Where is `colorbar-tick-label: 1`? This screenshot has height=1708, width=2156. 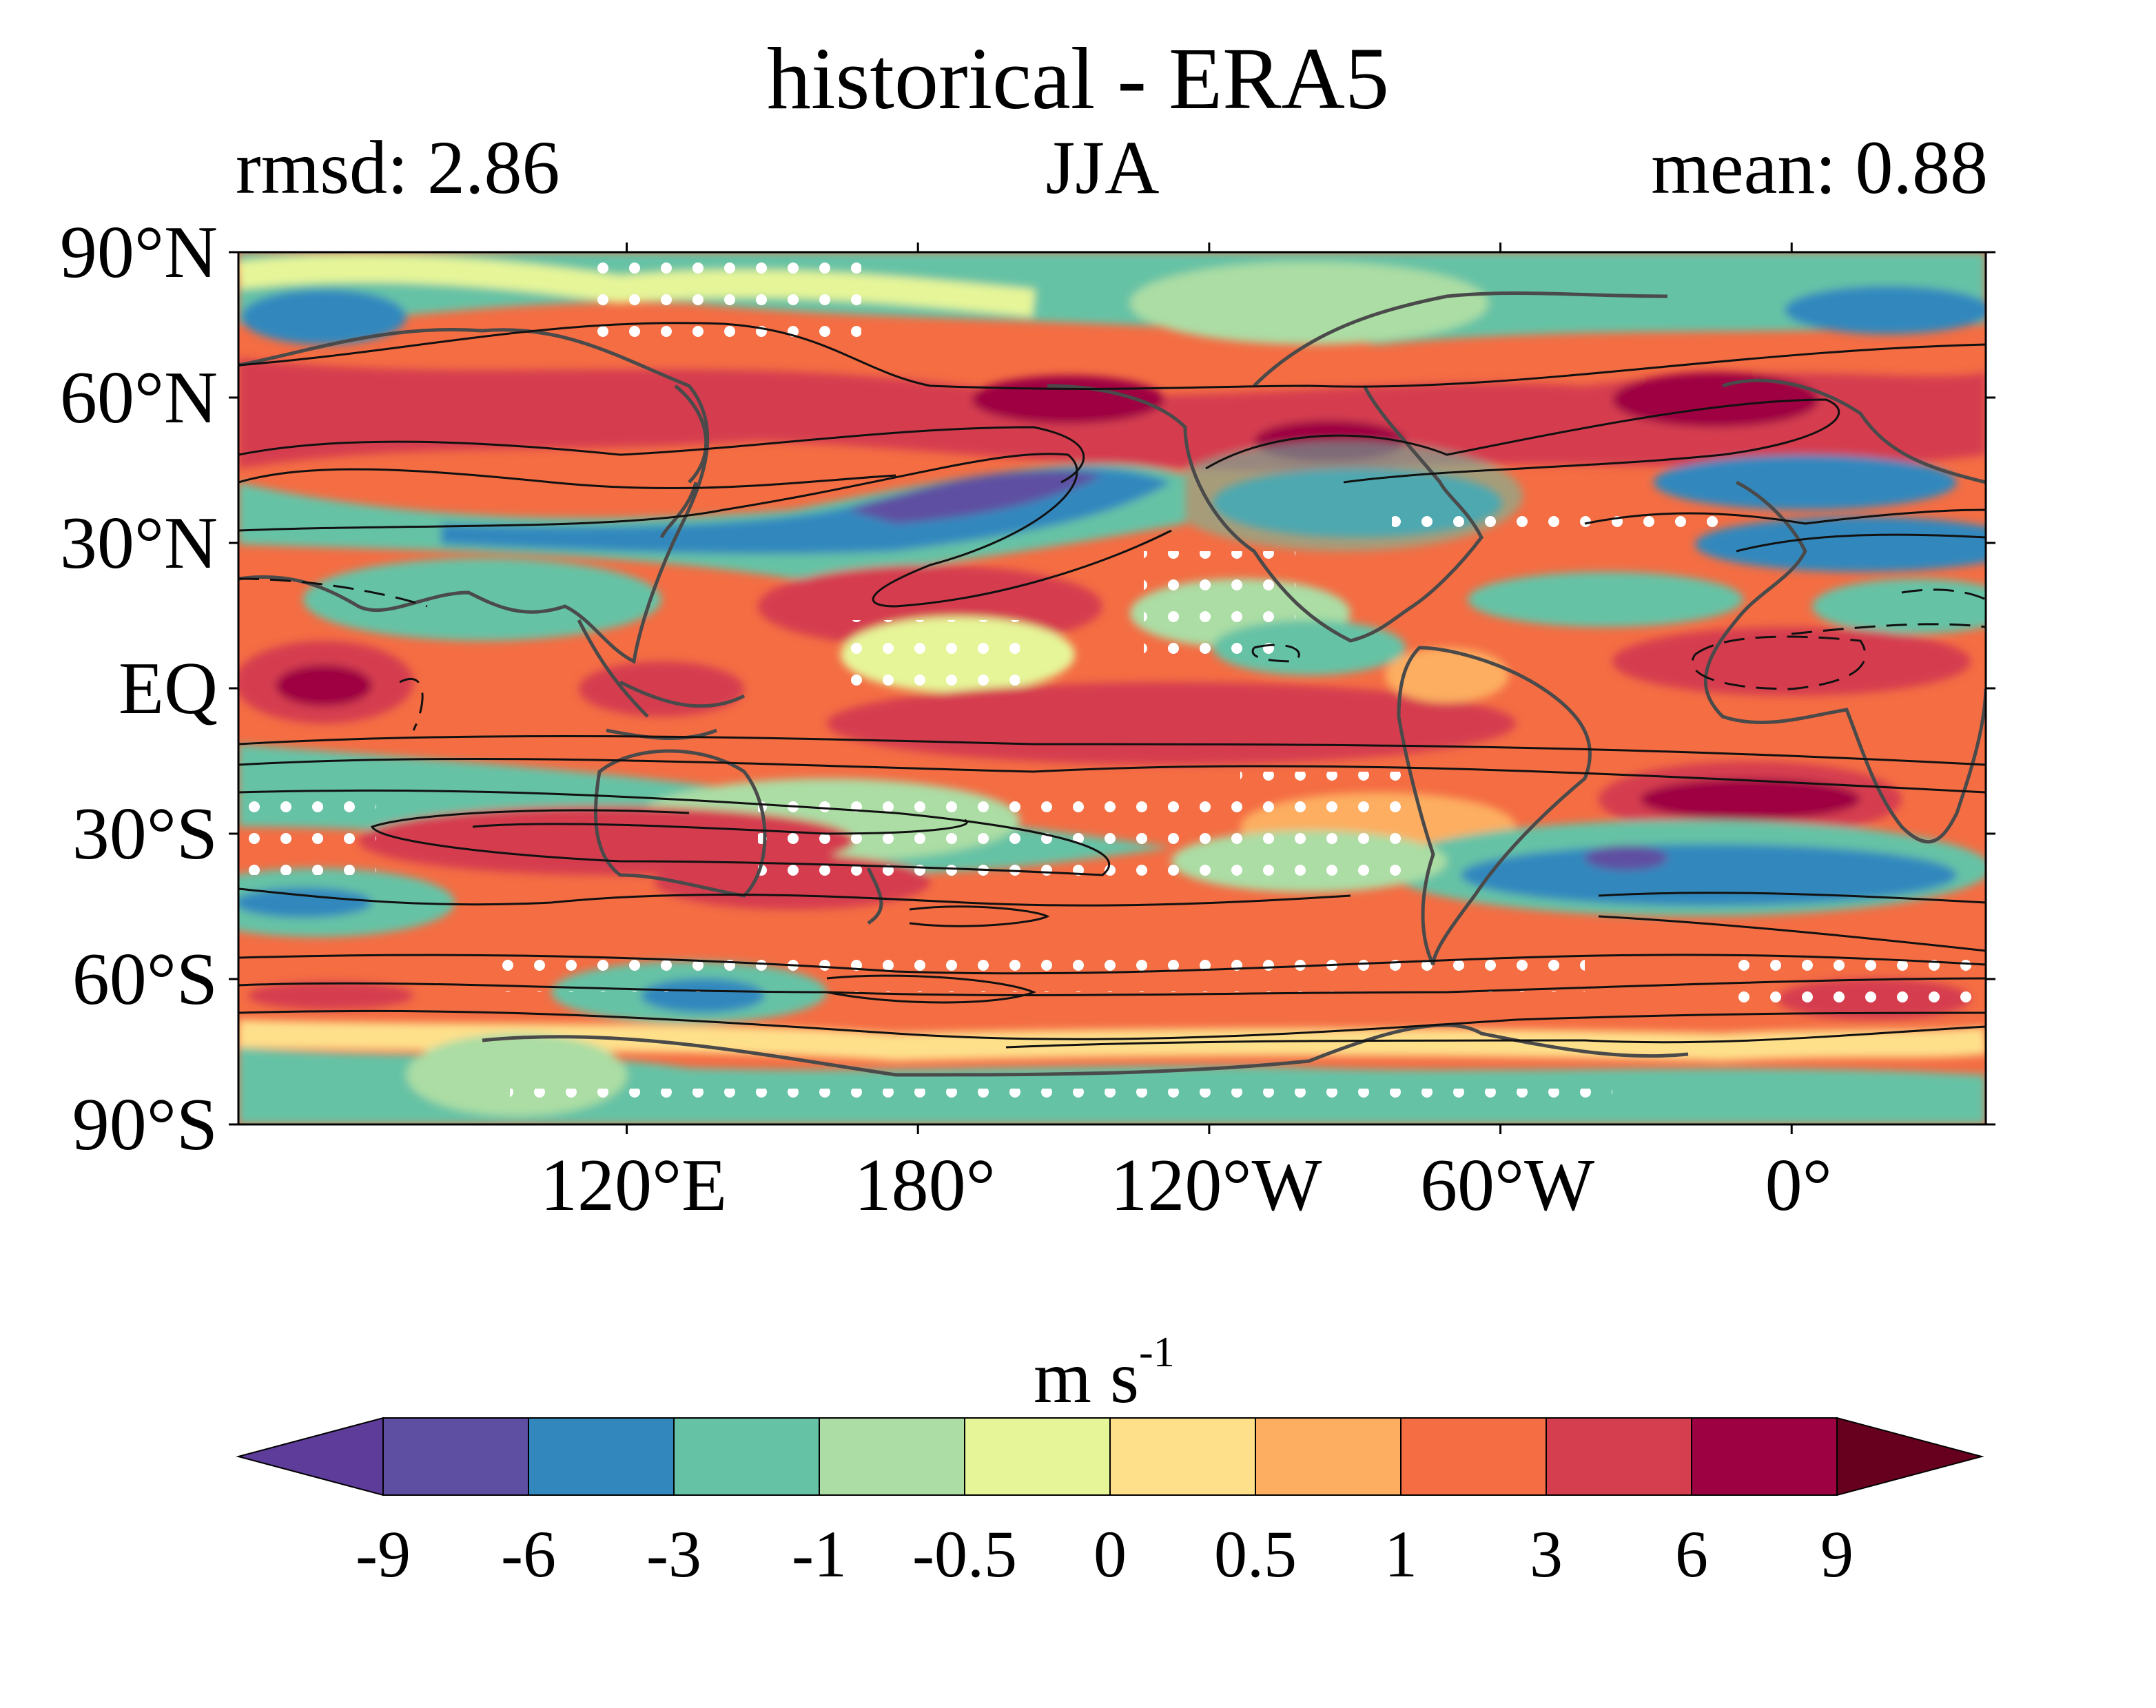 colorbar-tick-label: 1 is located at coordinates (1400, 1554).